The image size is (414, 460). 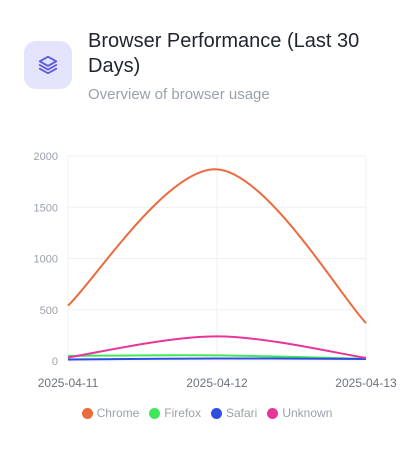 I want to click on legend-label: Safari, so click(x=241, y=413).